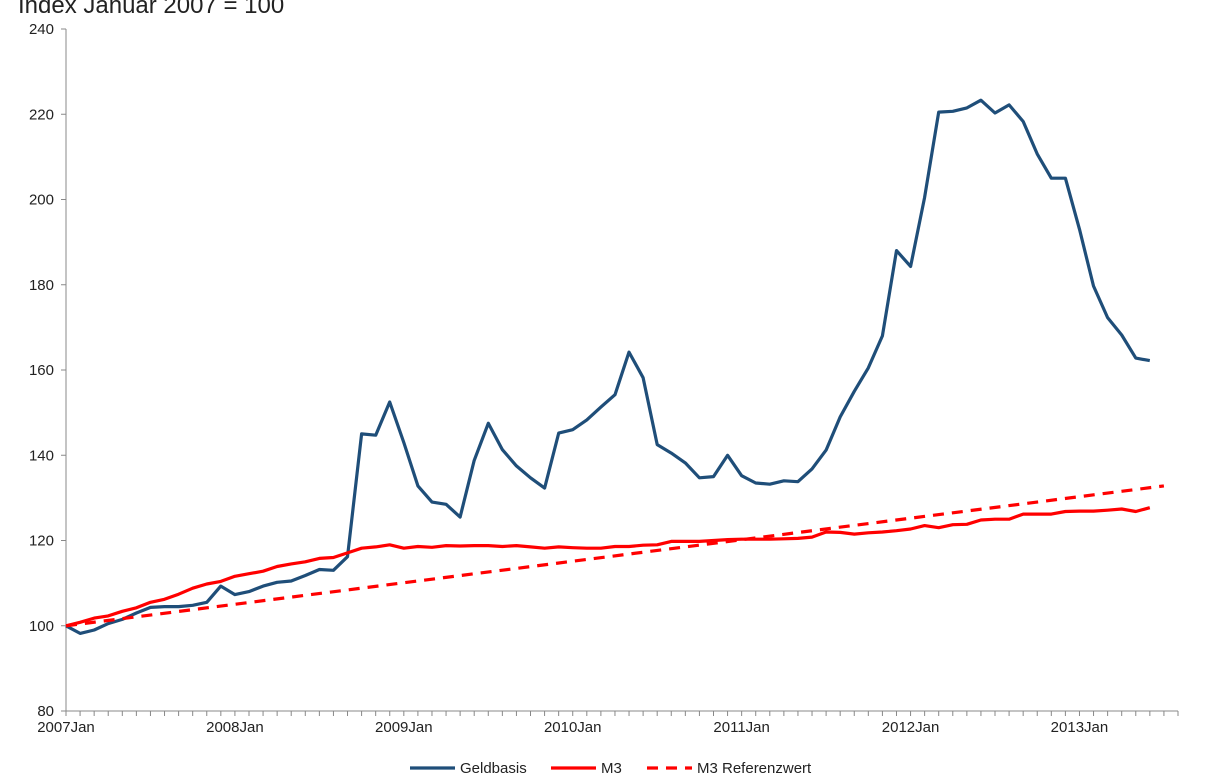 Image resolution: width=1215 pixels, height=784 pixels. Describe the element at coordinates (41, 541) in the screenshot. I see `y-tick-label: 120` at that location.